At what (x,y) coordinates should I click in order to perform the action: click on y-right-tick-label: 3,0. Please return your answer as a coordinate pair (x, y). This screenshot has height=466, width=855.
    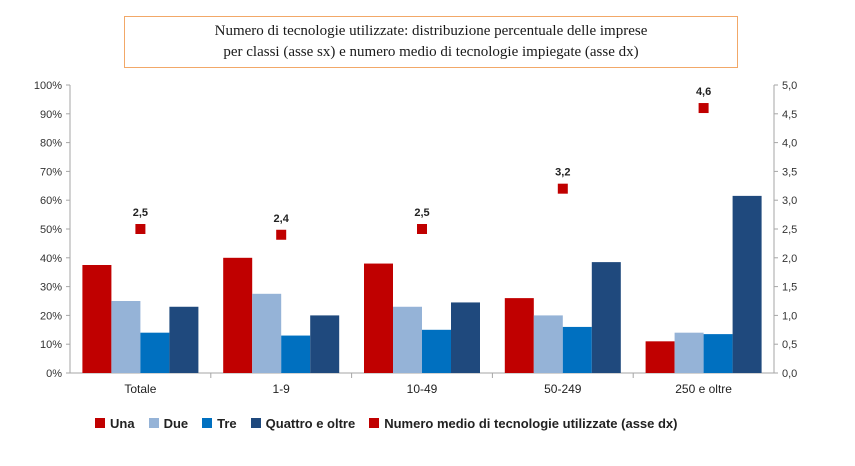
    Looking at the image, I should click on (789, 201).